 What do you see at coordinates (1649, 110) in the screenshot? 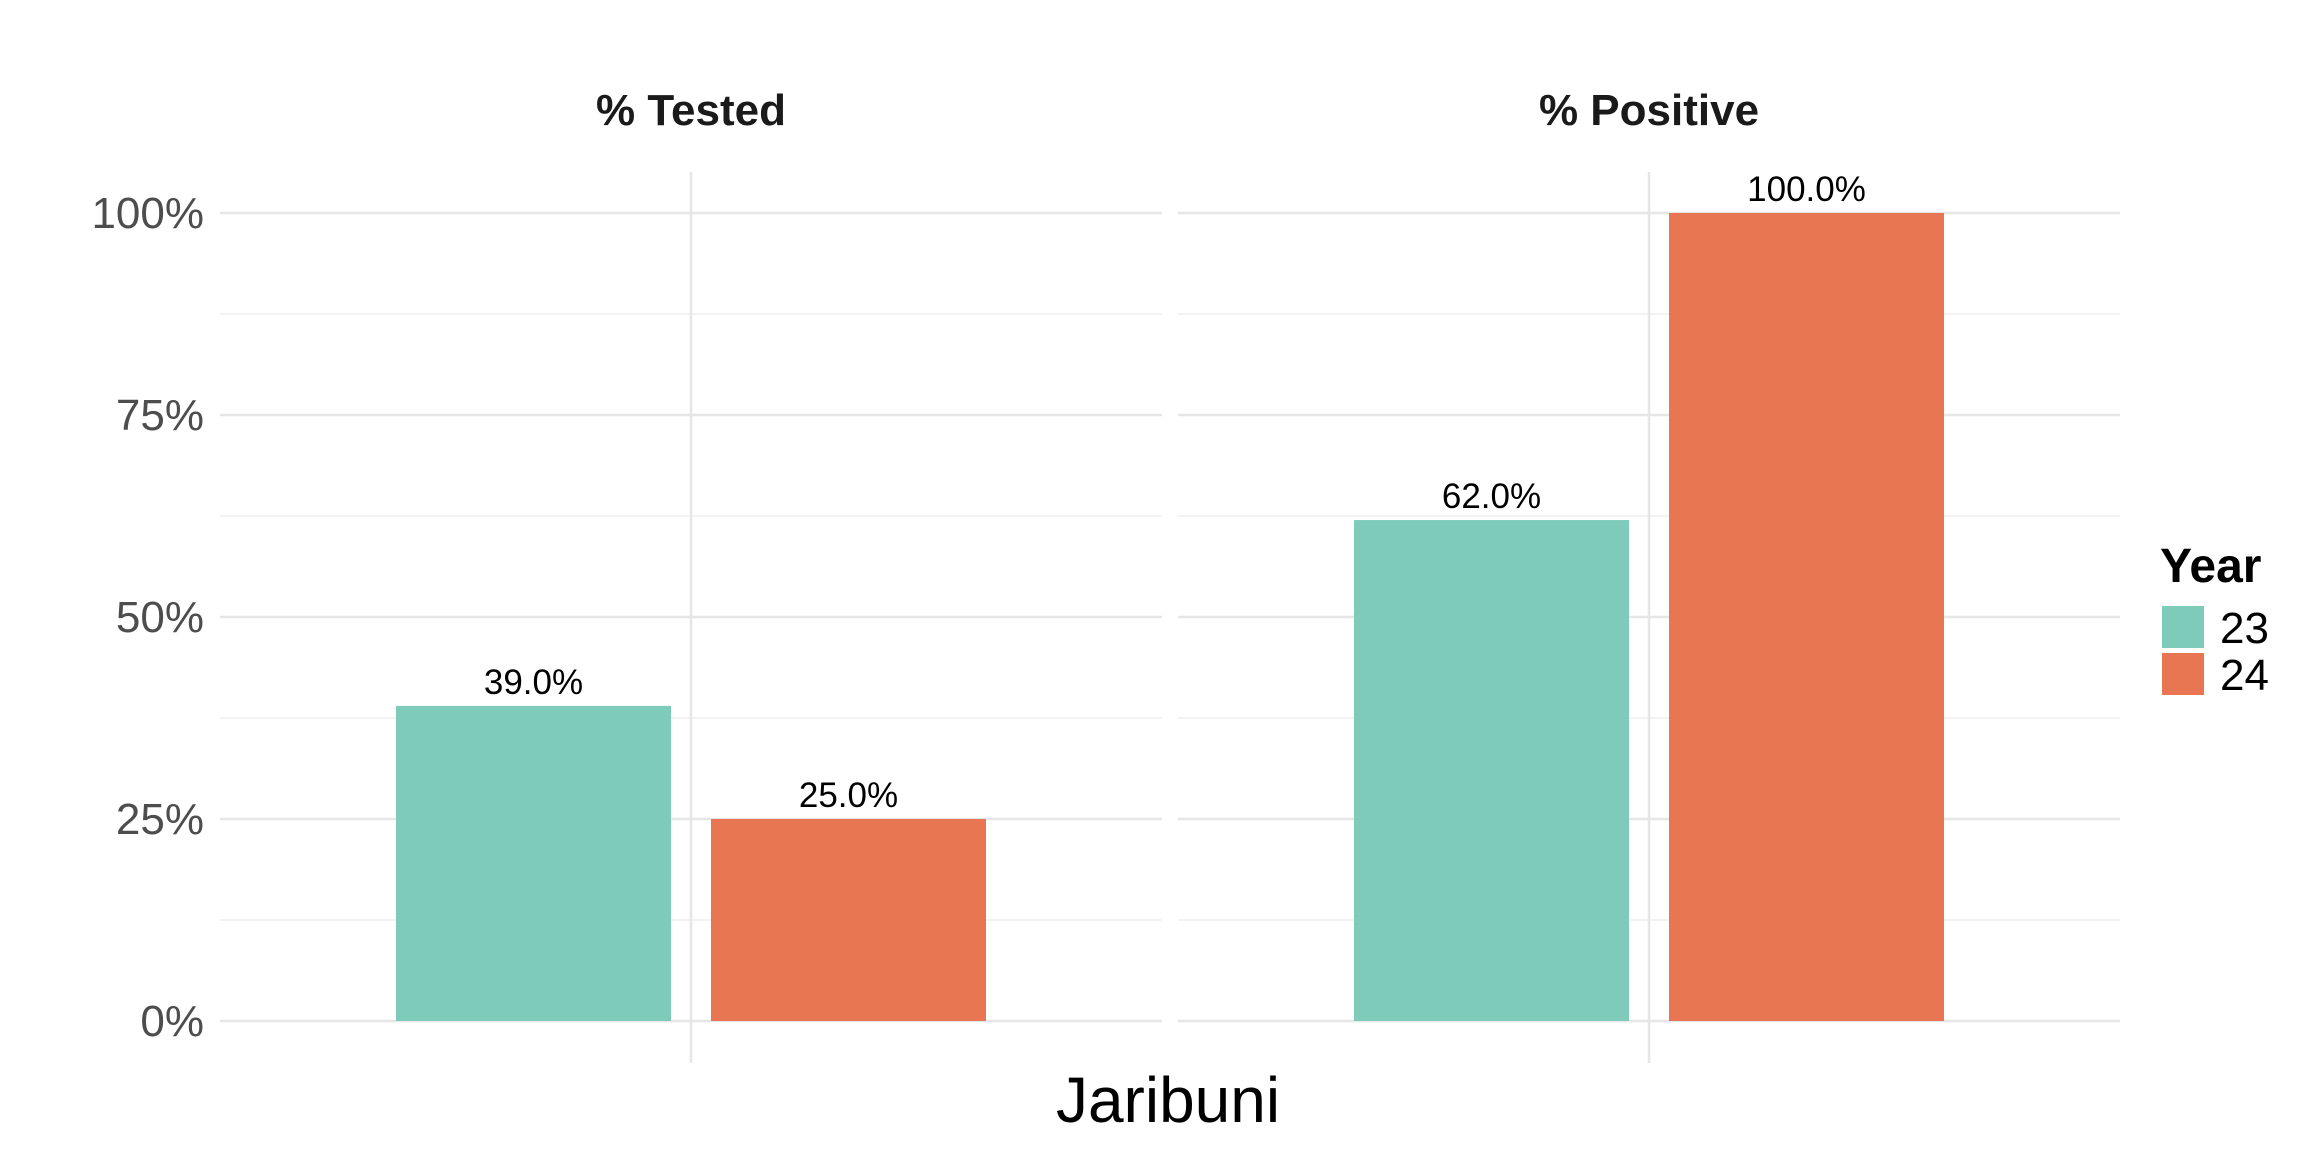
I see `facet-title-positive: % Positive` at bounding box center [1649, 110].